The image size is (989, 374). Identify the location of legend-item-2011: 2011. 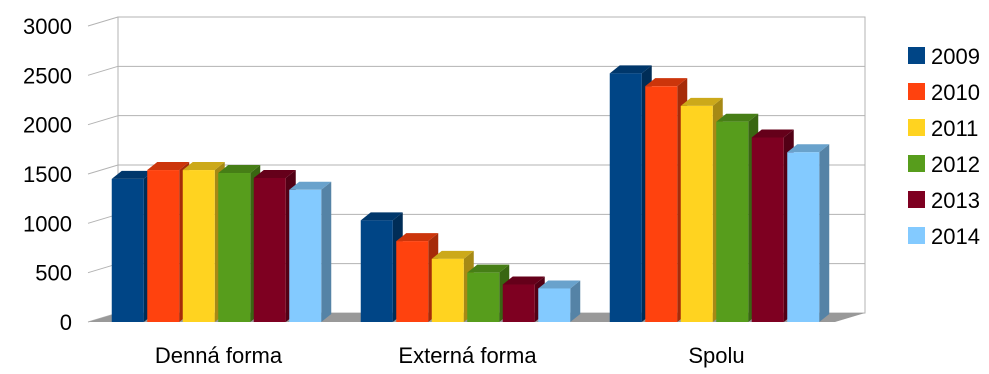
(943, 128).